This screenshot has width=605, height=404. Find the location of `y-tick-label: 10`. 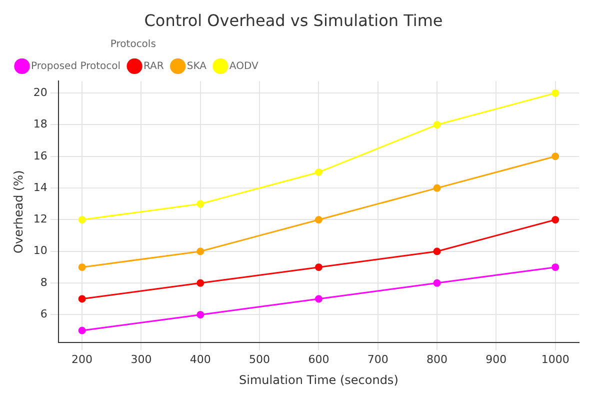

y-tick-label: 10 is located at coordinates (40, 251).